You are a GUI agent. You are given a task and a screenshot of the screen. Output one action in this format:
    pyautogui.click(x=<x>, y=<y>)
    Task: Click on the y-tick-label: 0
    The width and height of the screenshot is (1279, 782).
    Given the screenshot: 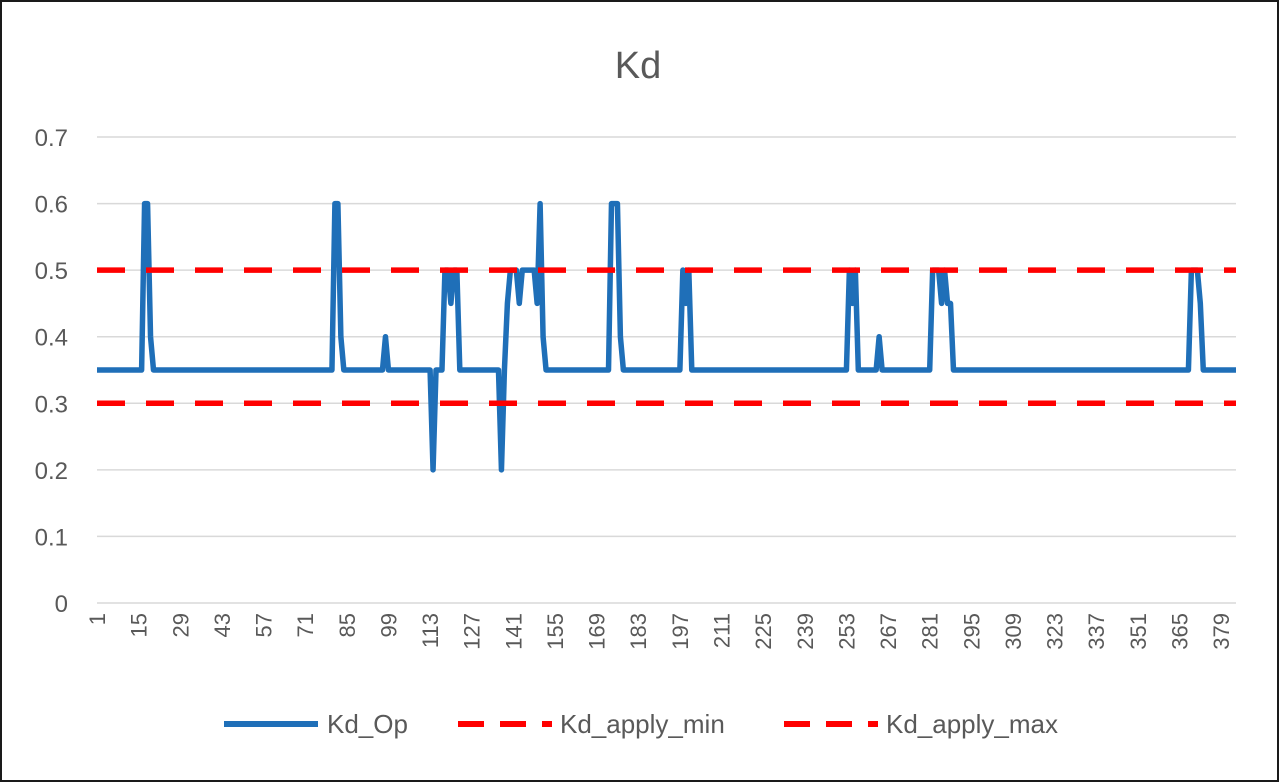 What is the action you would take?
    pyautogui.click(x=61, y=604)
    